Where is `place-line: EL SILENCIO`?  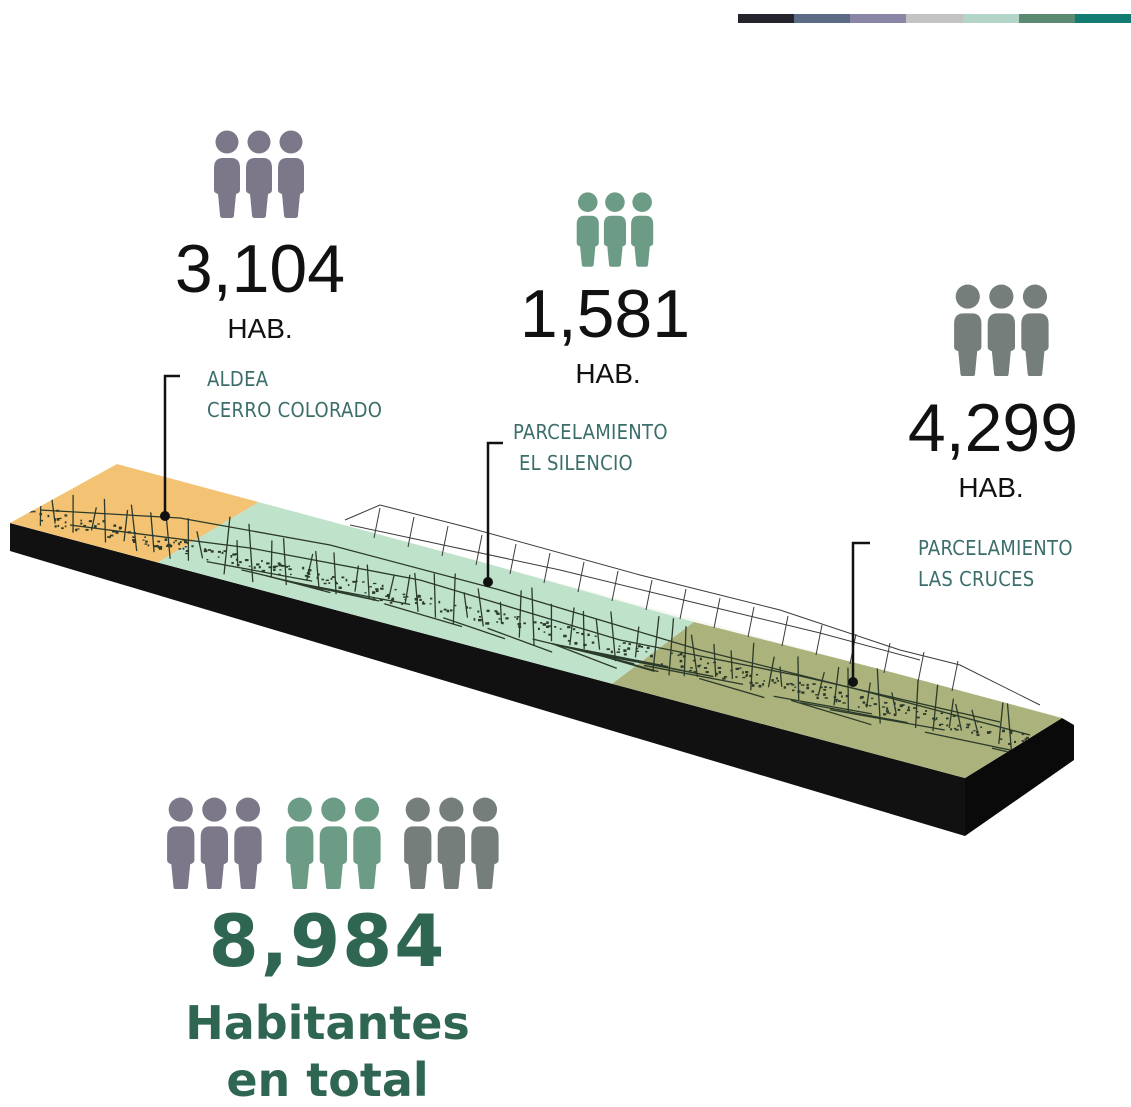 place-line: EL SILENCIO is located at coordinates (576, 463).